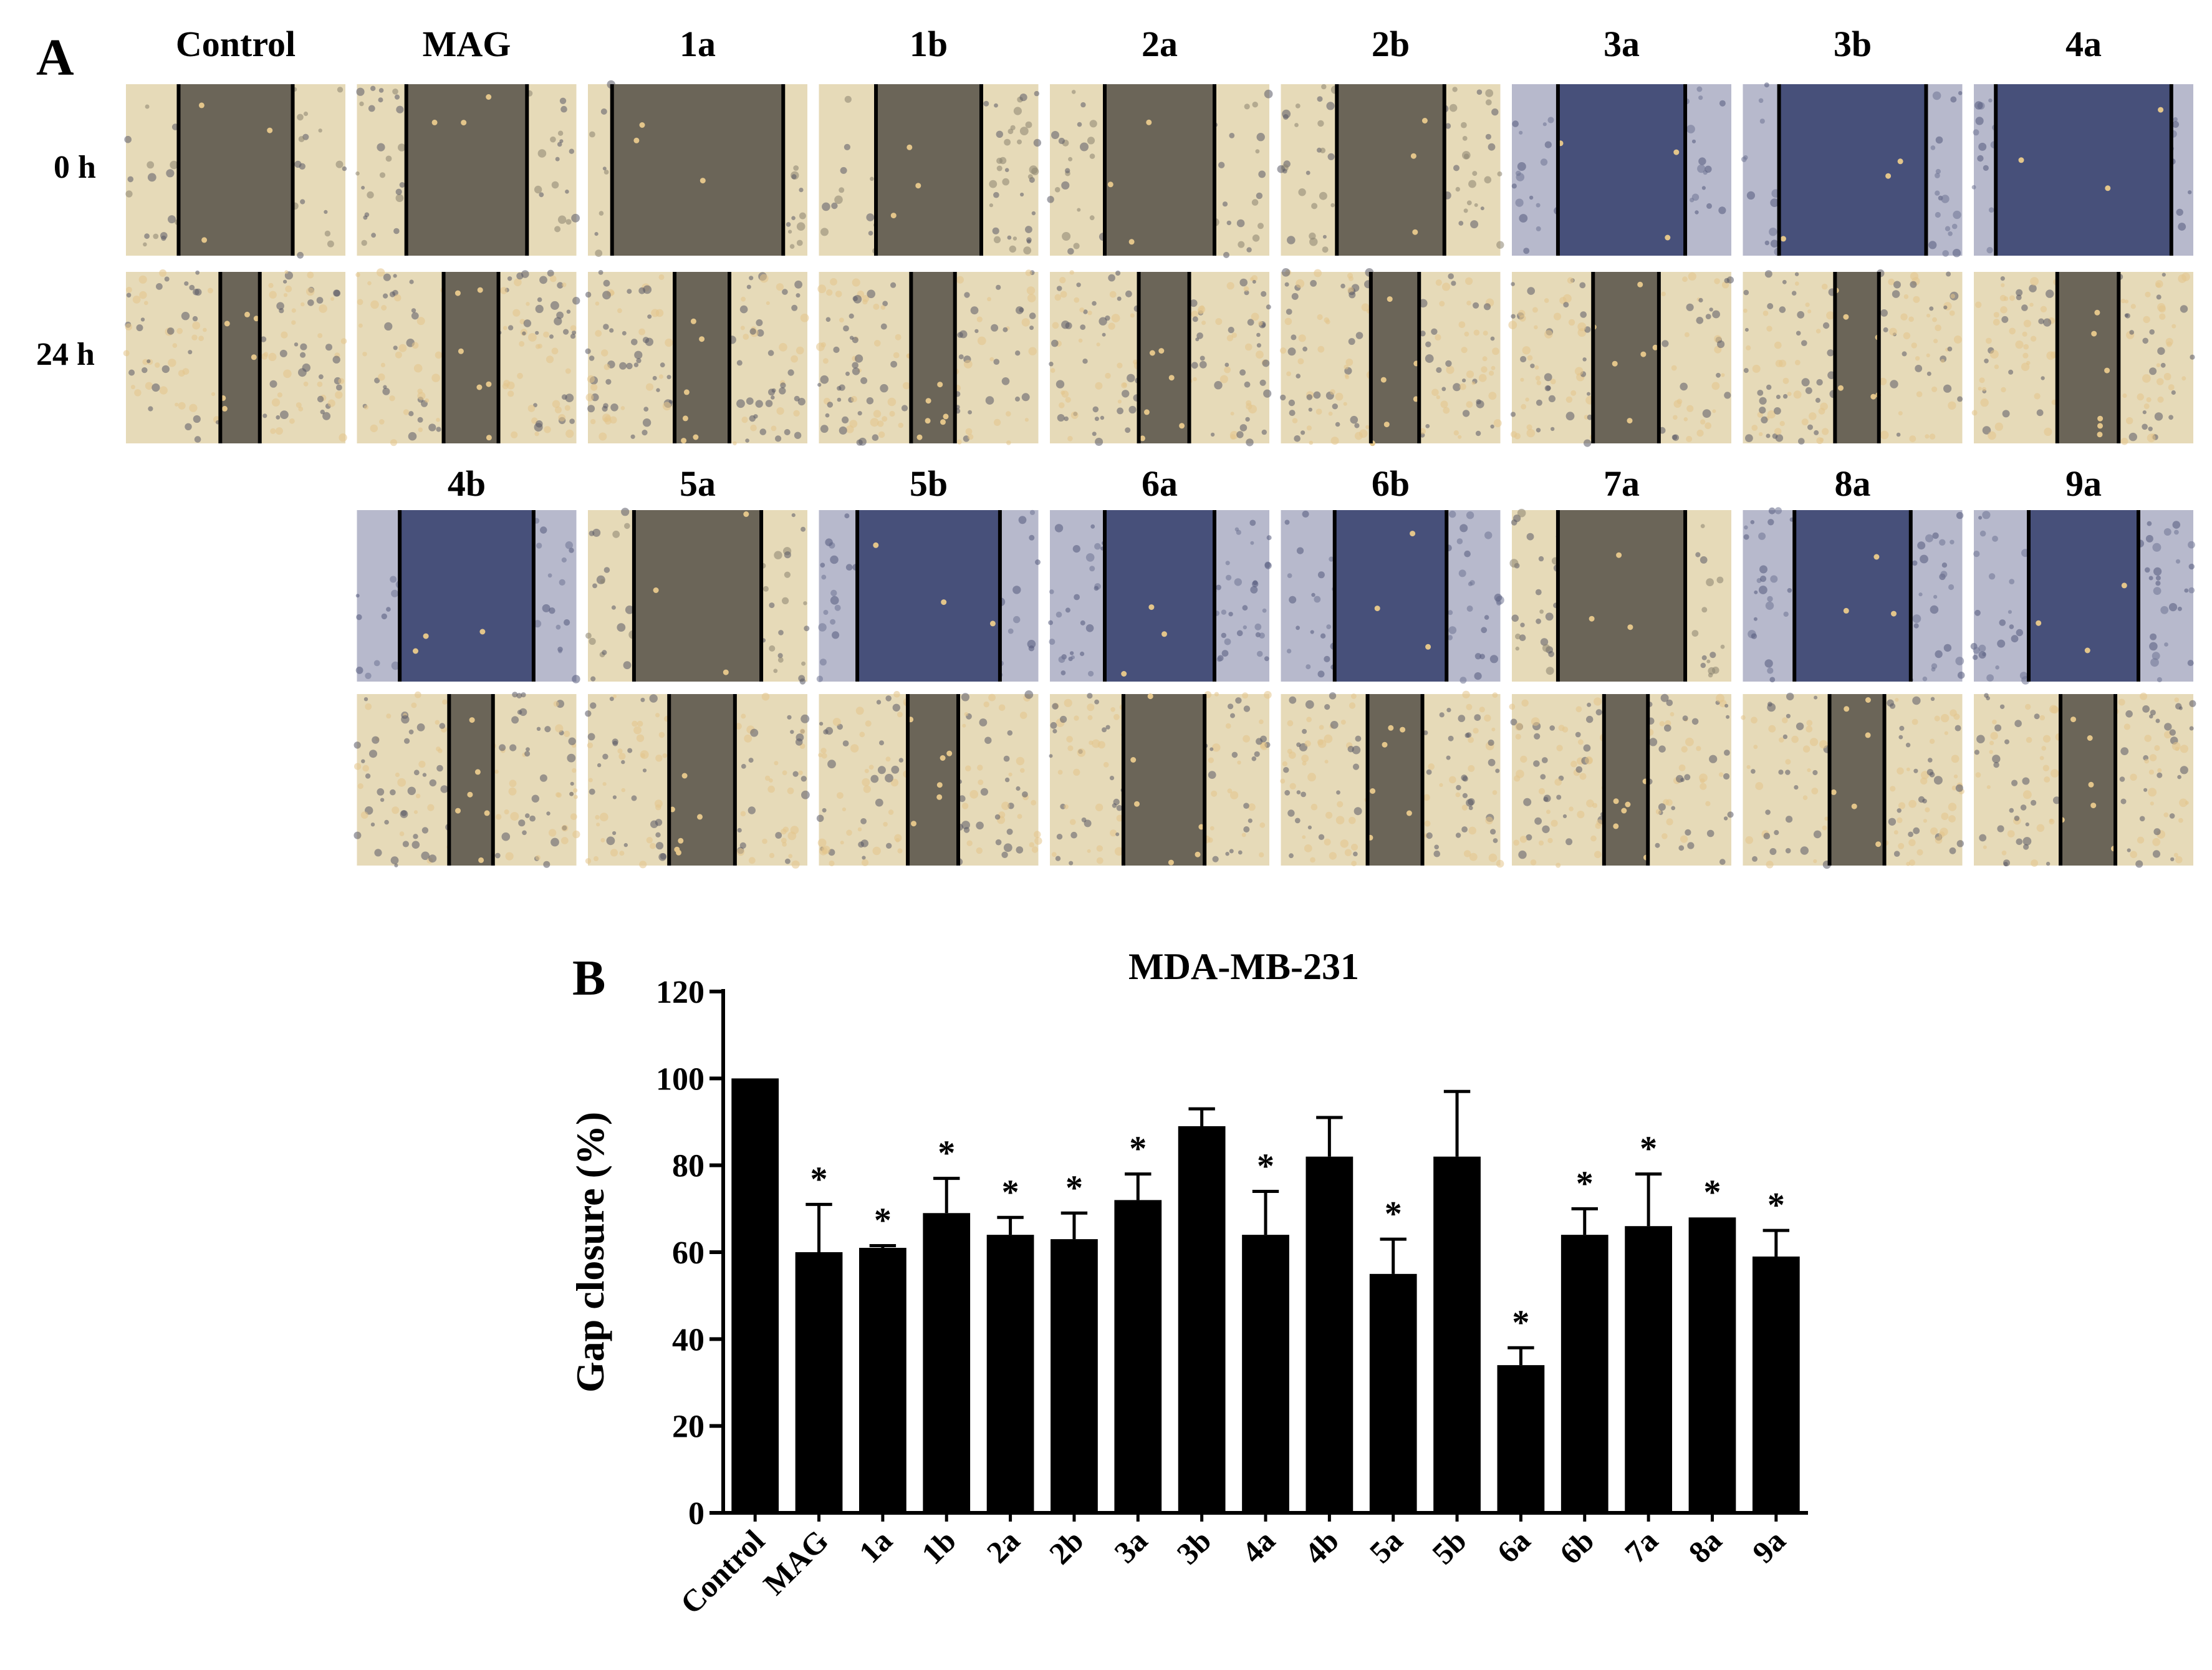 The height and width of the screenshot is (1670, 2212). What do you see at coordinates (1622, 483) in the screenshot?
I see `group-label-7a: 7a` at bounding box center [1622, 483].